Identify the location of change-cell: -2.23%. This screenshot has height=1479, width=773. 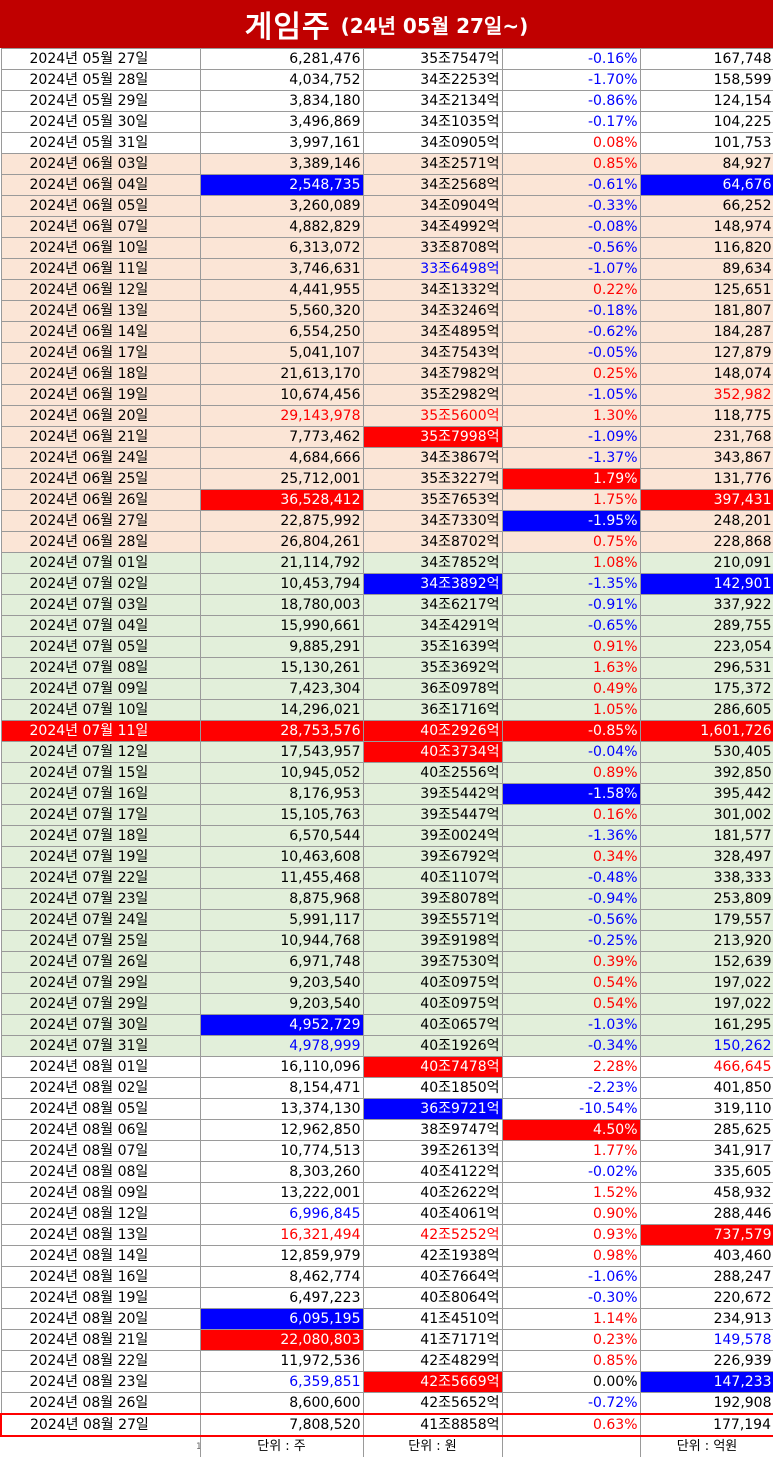
(571, 1088).